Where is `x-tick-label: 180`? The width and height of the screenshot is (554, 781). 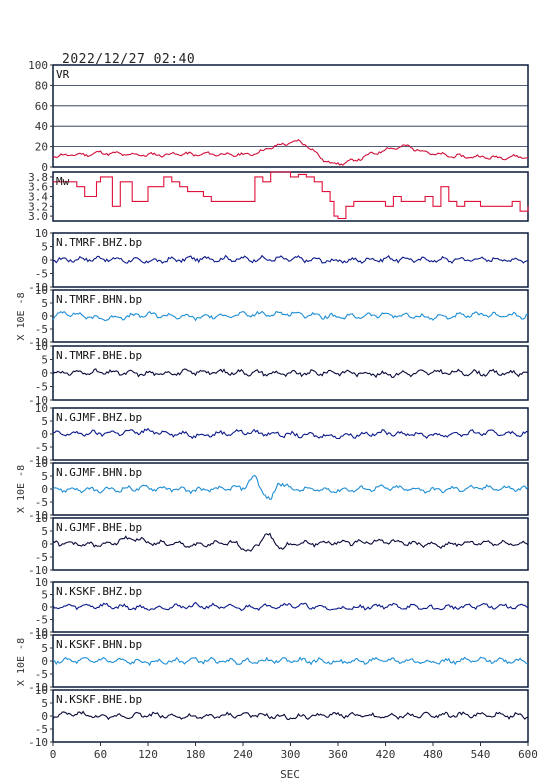
x-tick-label: 180 is located at coordinates (196, 754).